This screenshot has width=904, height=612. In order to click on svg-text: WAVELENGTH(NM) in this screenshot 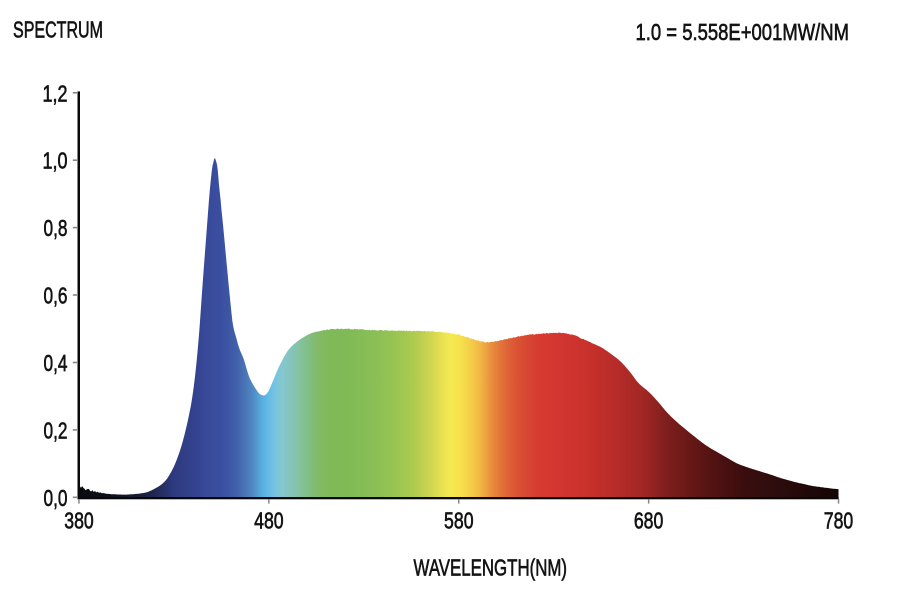, I will do `click(491, 567)`.